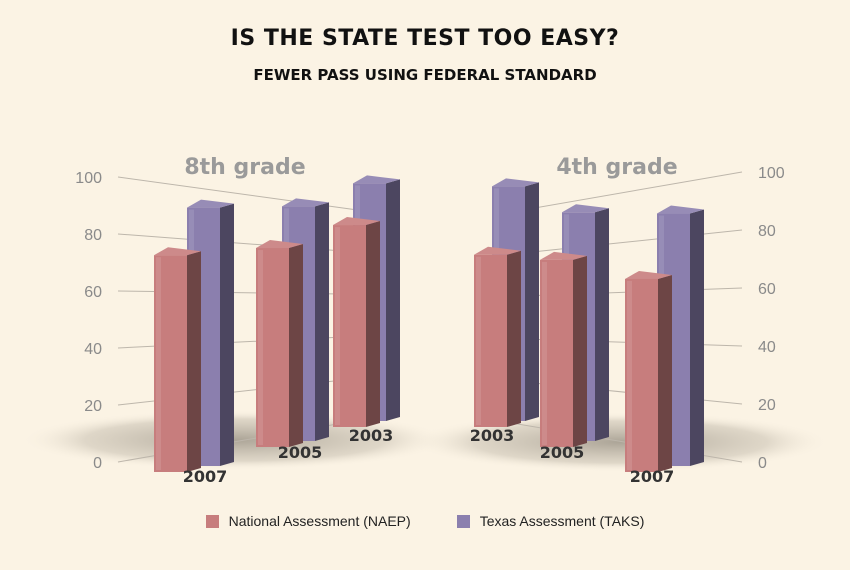 The height and width of the screenshot is (570, 850). I want to click on legend-label-naep: National Assessment (NAEP), so click(319, 521).